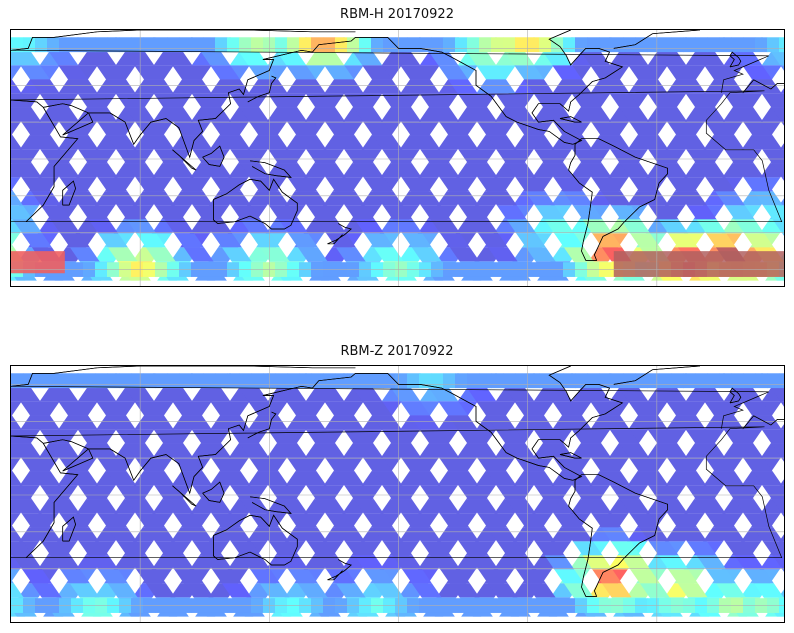 This screenshot has height=633, width=794. Describe the element at coordinates (270, 169) in the screenshot. I see `coastline-new-guinea` at that location.